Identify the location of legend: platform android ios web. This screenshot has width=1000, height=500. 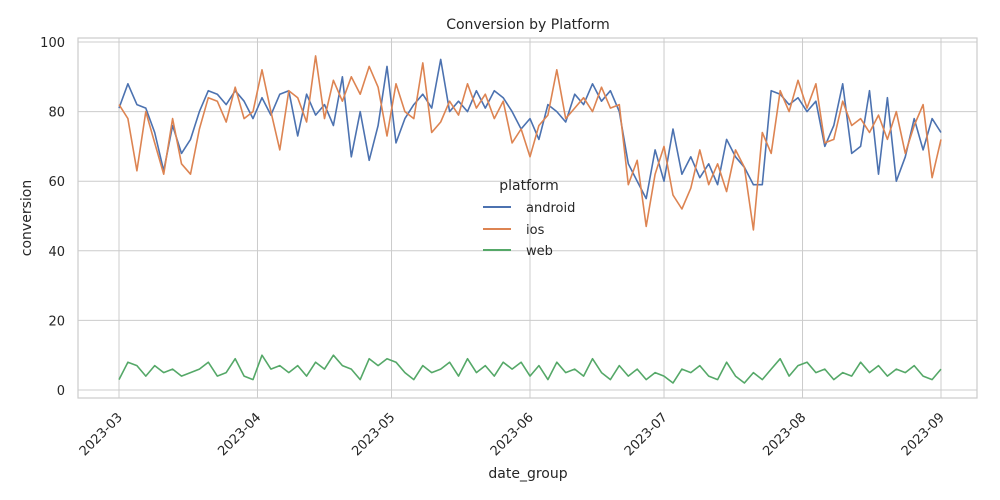
(529, 218).